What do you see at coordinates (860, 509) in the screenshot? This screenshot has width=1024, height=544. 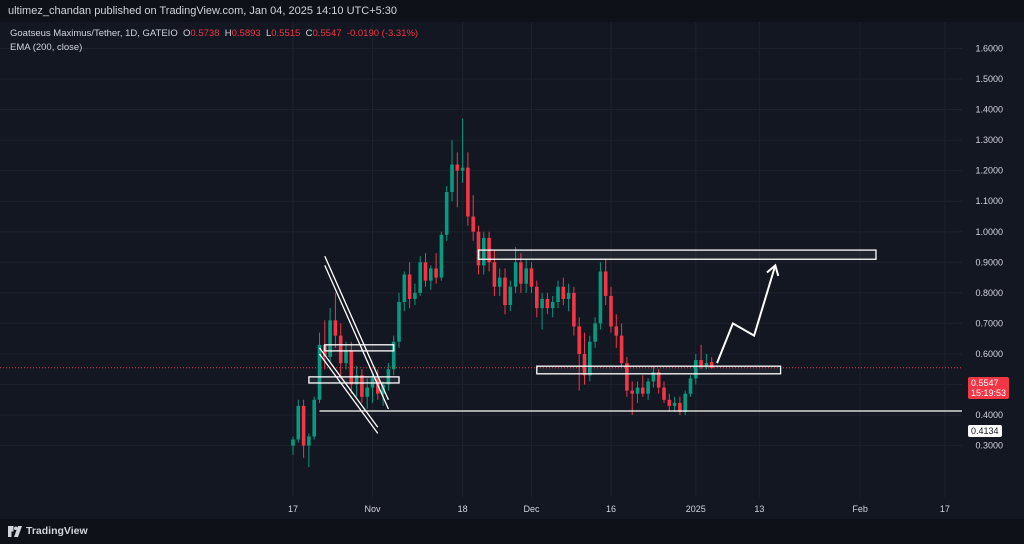 I see `x-tick-label: Feb` at bounding box center [860, 509].